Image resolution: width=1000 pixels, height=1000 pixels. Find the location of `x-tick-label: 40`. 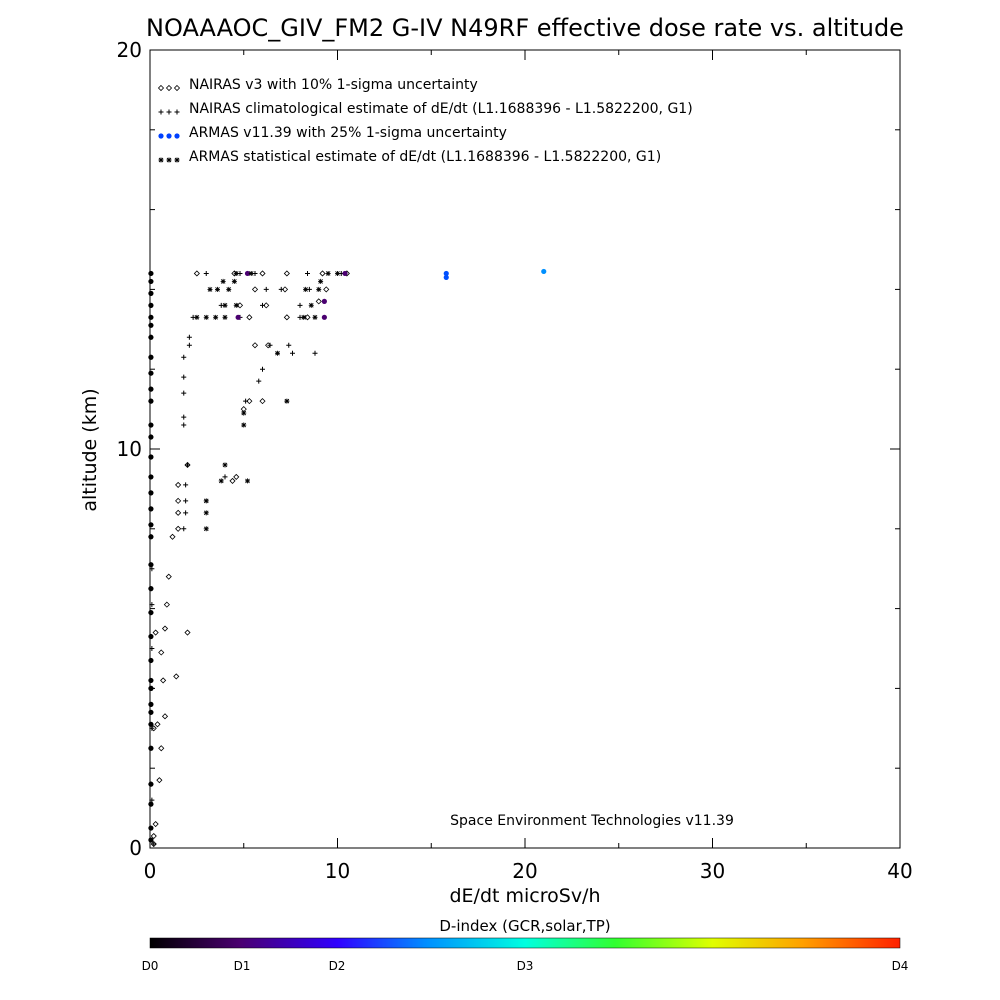

x-tick-label: 40 is located at coordinates (899, 871).